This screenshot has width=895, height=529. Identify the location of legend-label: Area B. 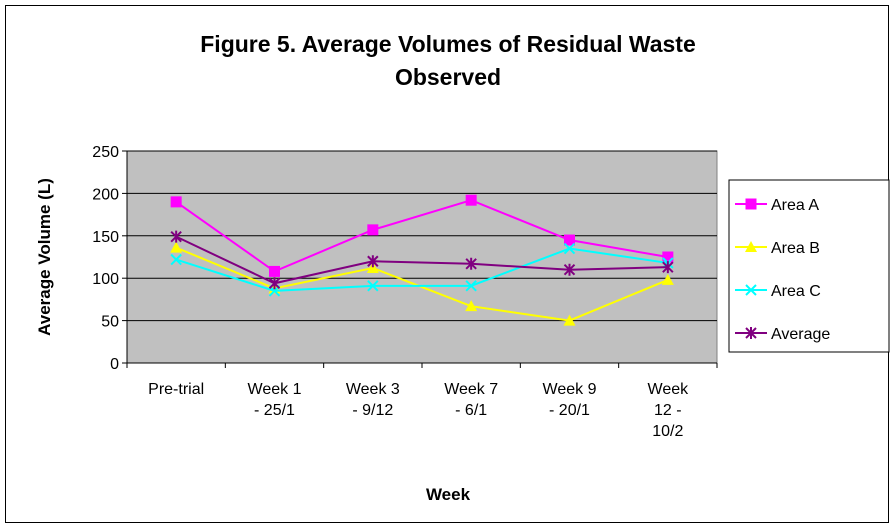
(795, 248).